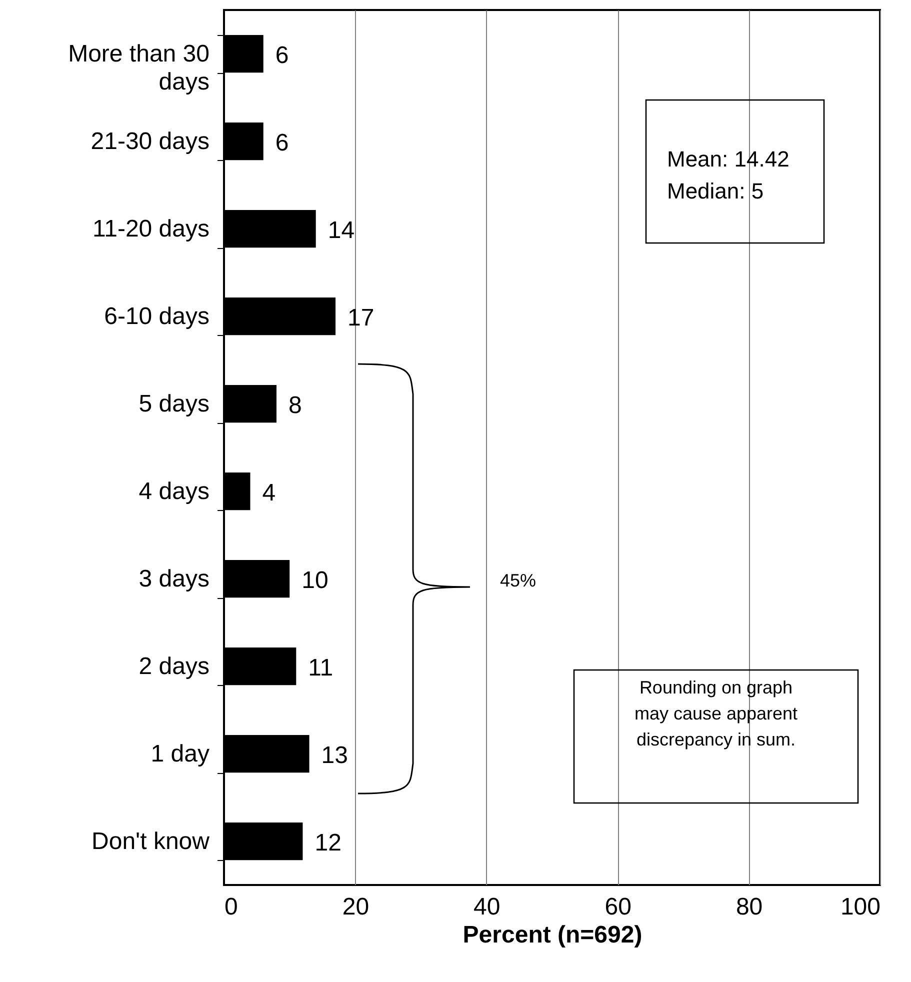  I want to click on data-label: 14, so click(341, 230).